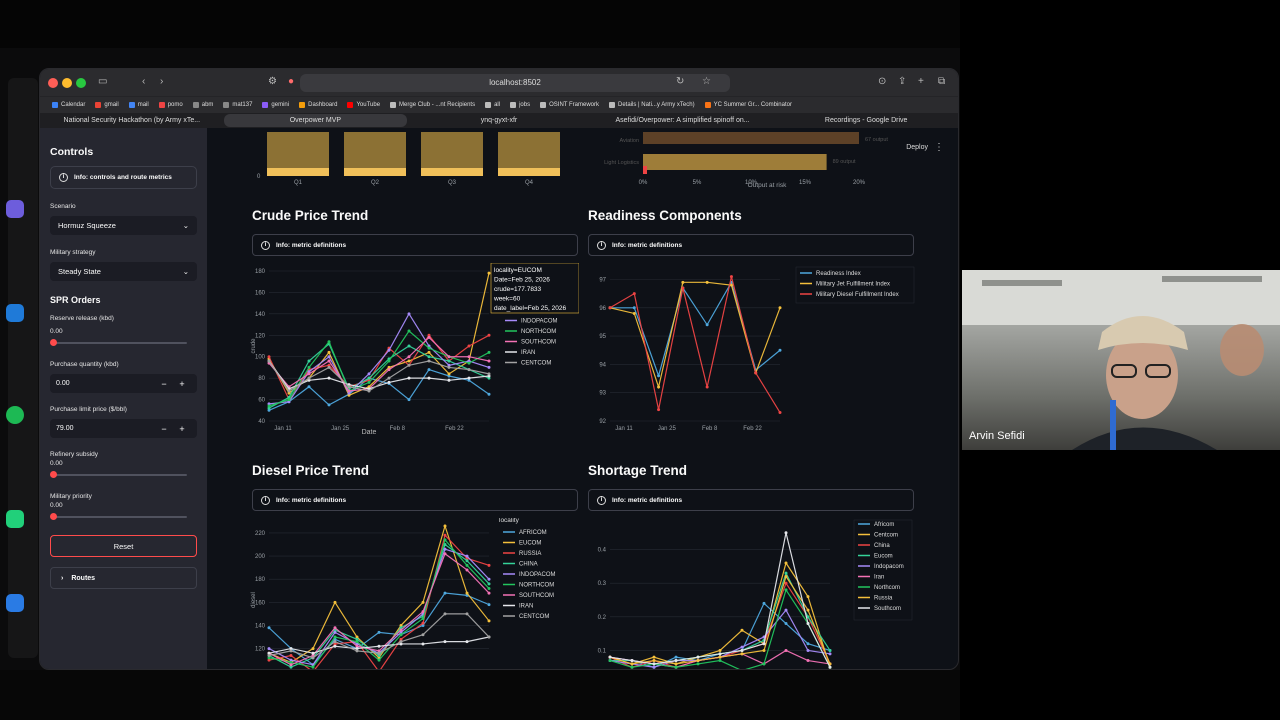  Describe the element at coordinates (123, 177) in the screenshot. I see `controls-info-expander: i Info: controls and route metrics` at that location.